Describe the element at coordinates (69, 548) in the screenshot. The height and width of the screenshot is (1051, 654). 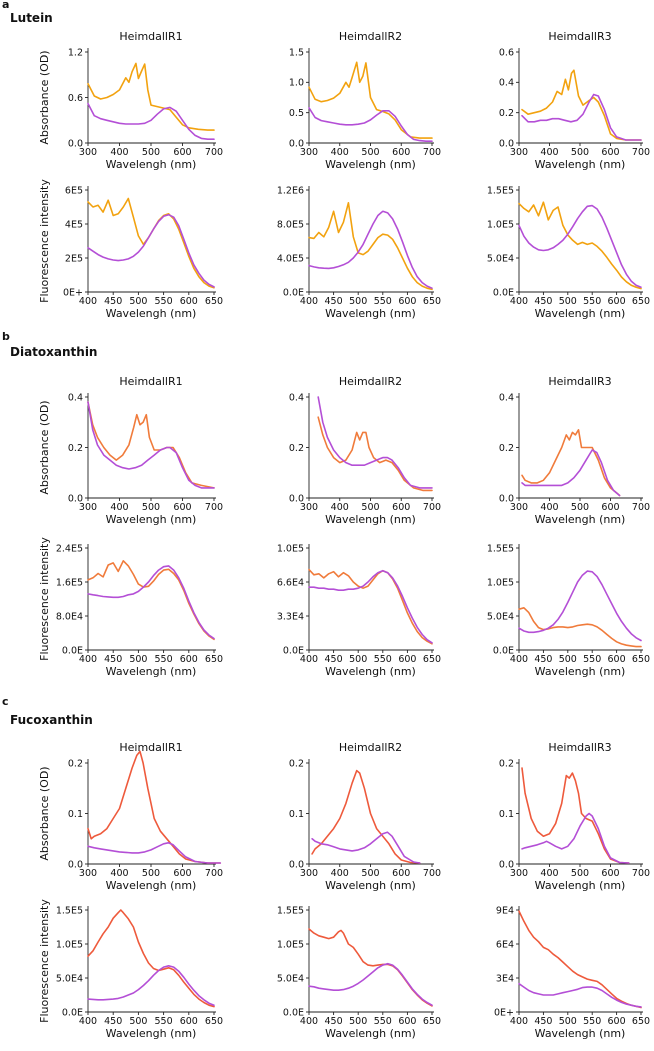
I see `y-tick-label: 2.4E5` at that location.